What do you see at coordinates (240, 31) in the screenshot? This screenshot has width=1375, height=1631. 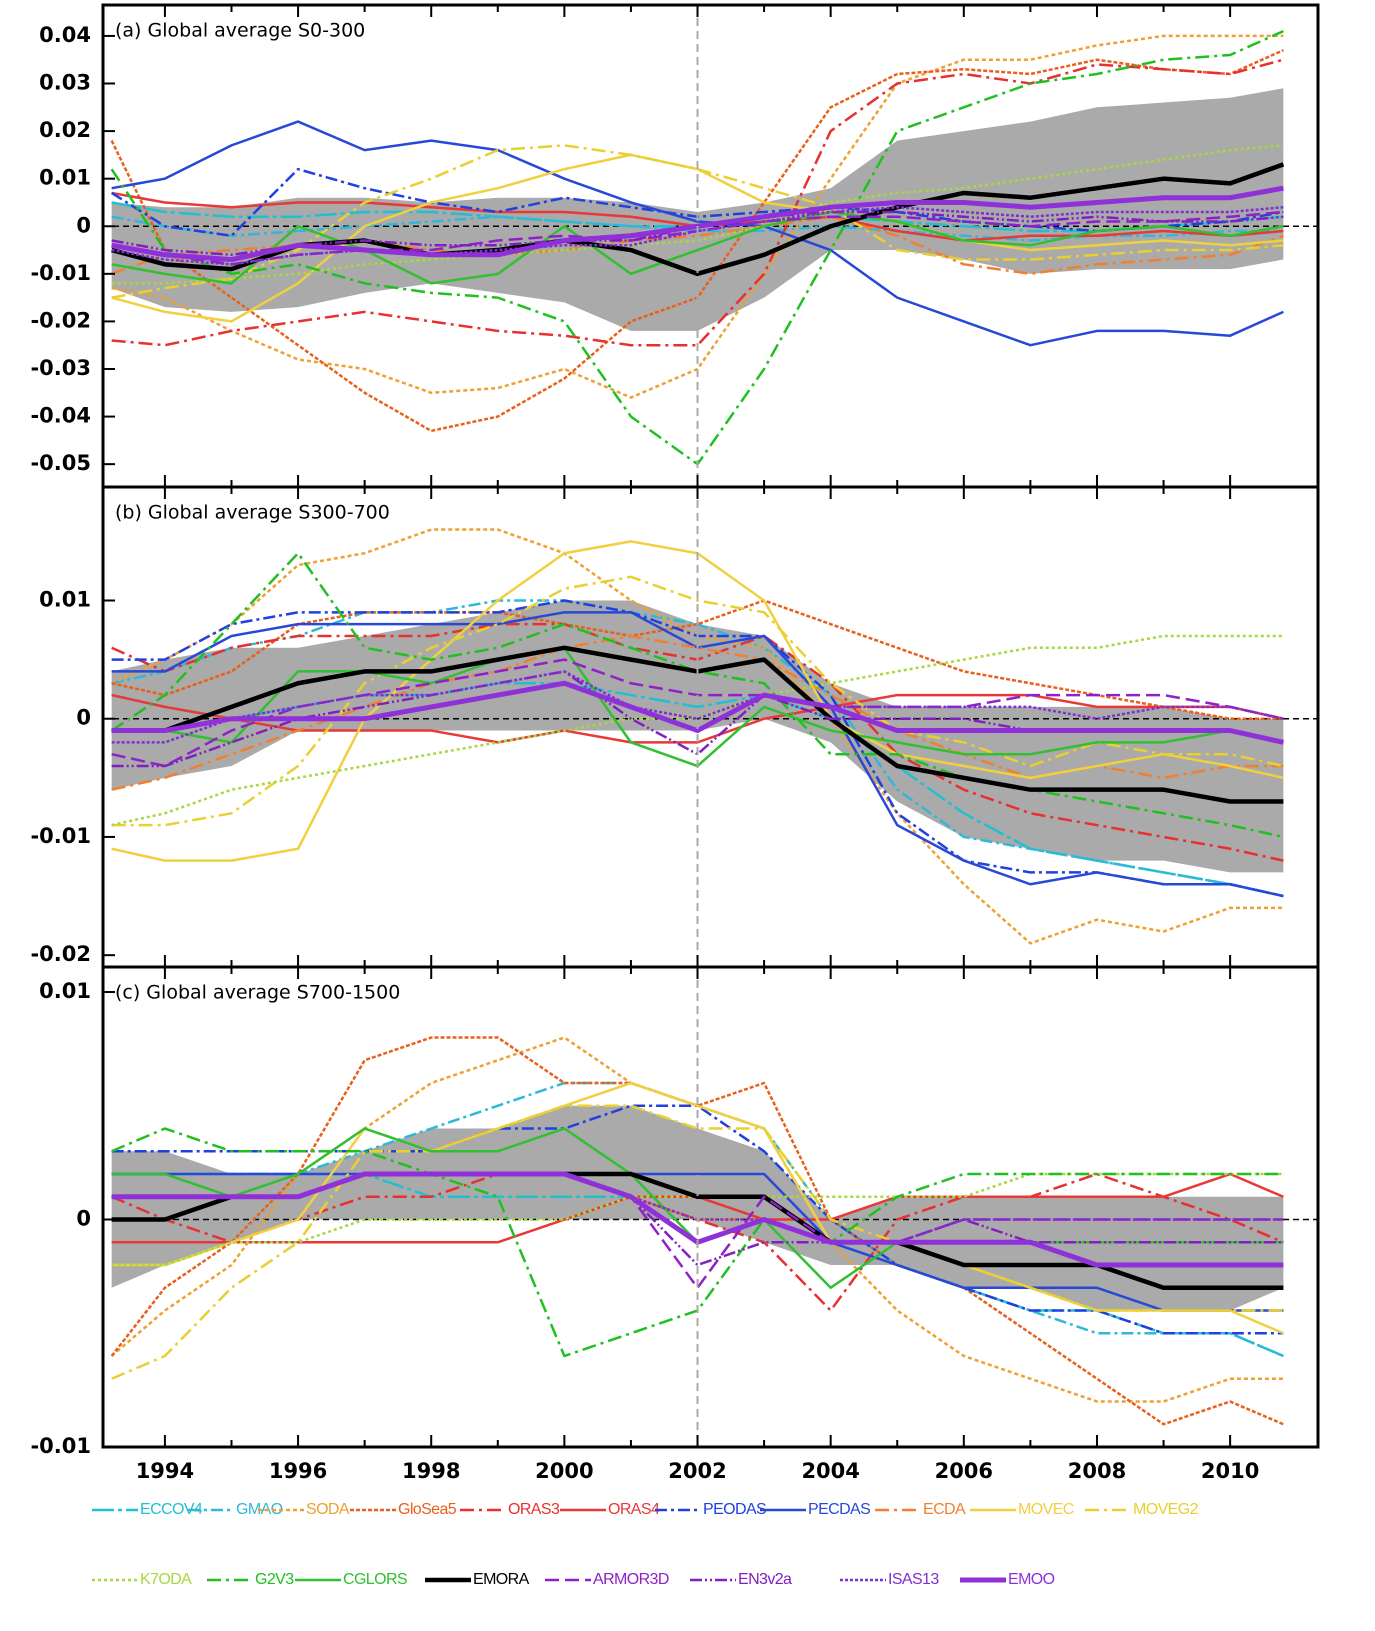 I see `panel-title: (a) Global average S0-300` at bounding box center [240, 31].